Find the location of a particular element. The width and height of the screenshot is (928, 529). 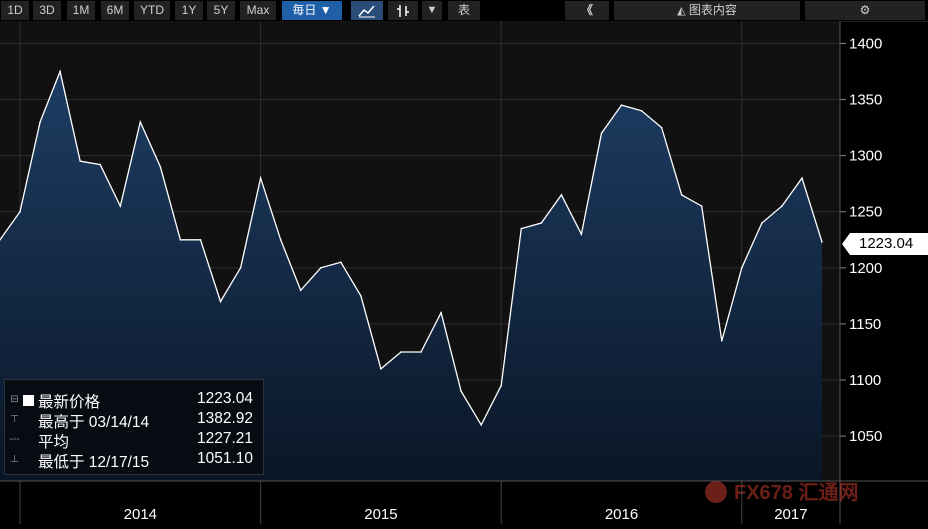

y-tick-label: 1150 is located at coordinates (865, 324).